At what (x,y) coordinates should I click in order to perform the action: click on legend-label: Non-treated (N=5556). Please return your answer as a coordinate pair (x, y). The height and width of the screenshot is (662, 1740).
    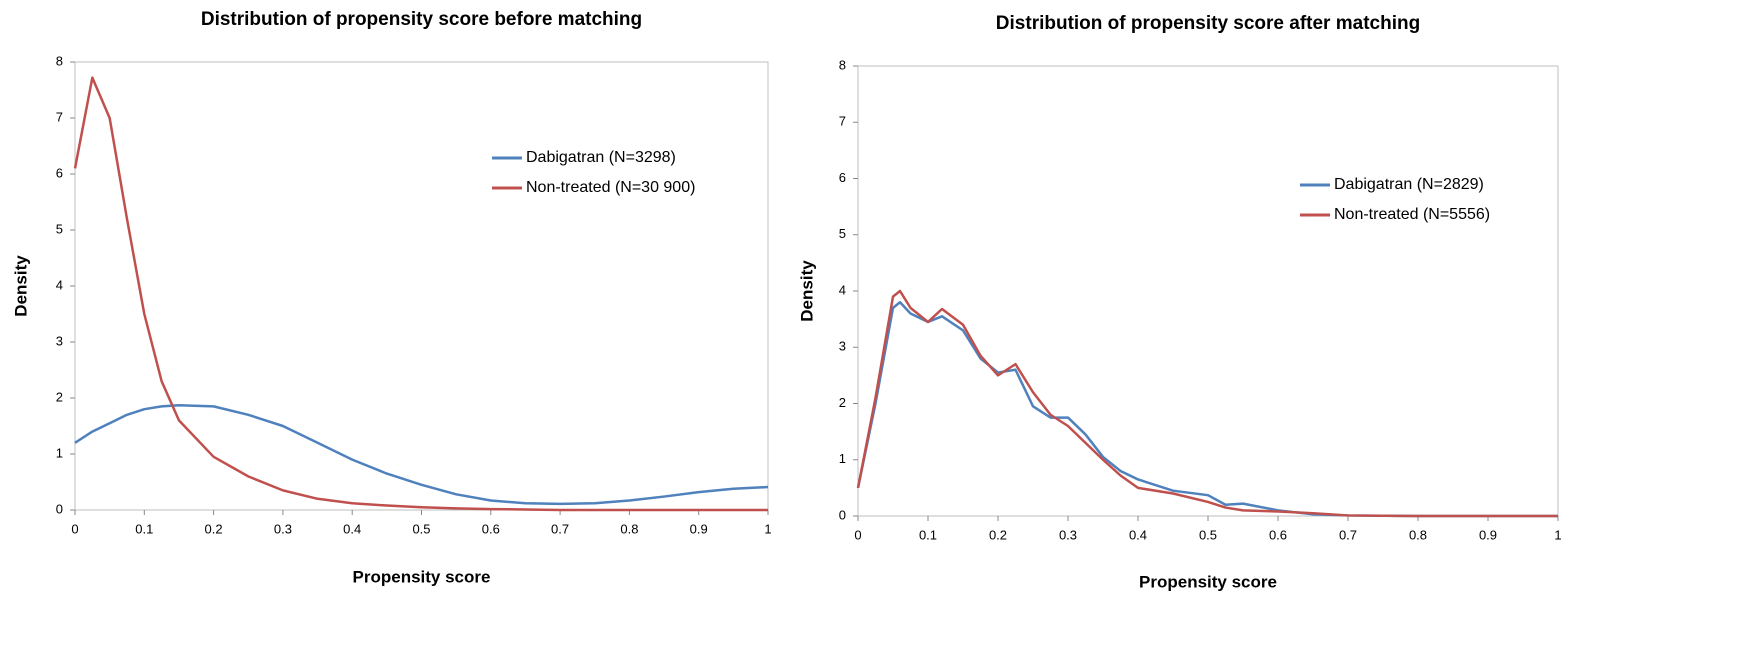
    Looking at the image, I should click on (1412, 214).